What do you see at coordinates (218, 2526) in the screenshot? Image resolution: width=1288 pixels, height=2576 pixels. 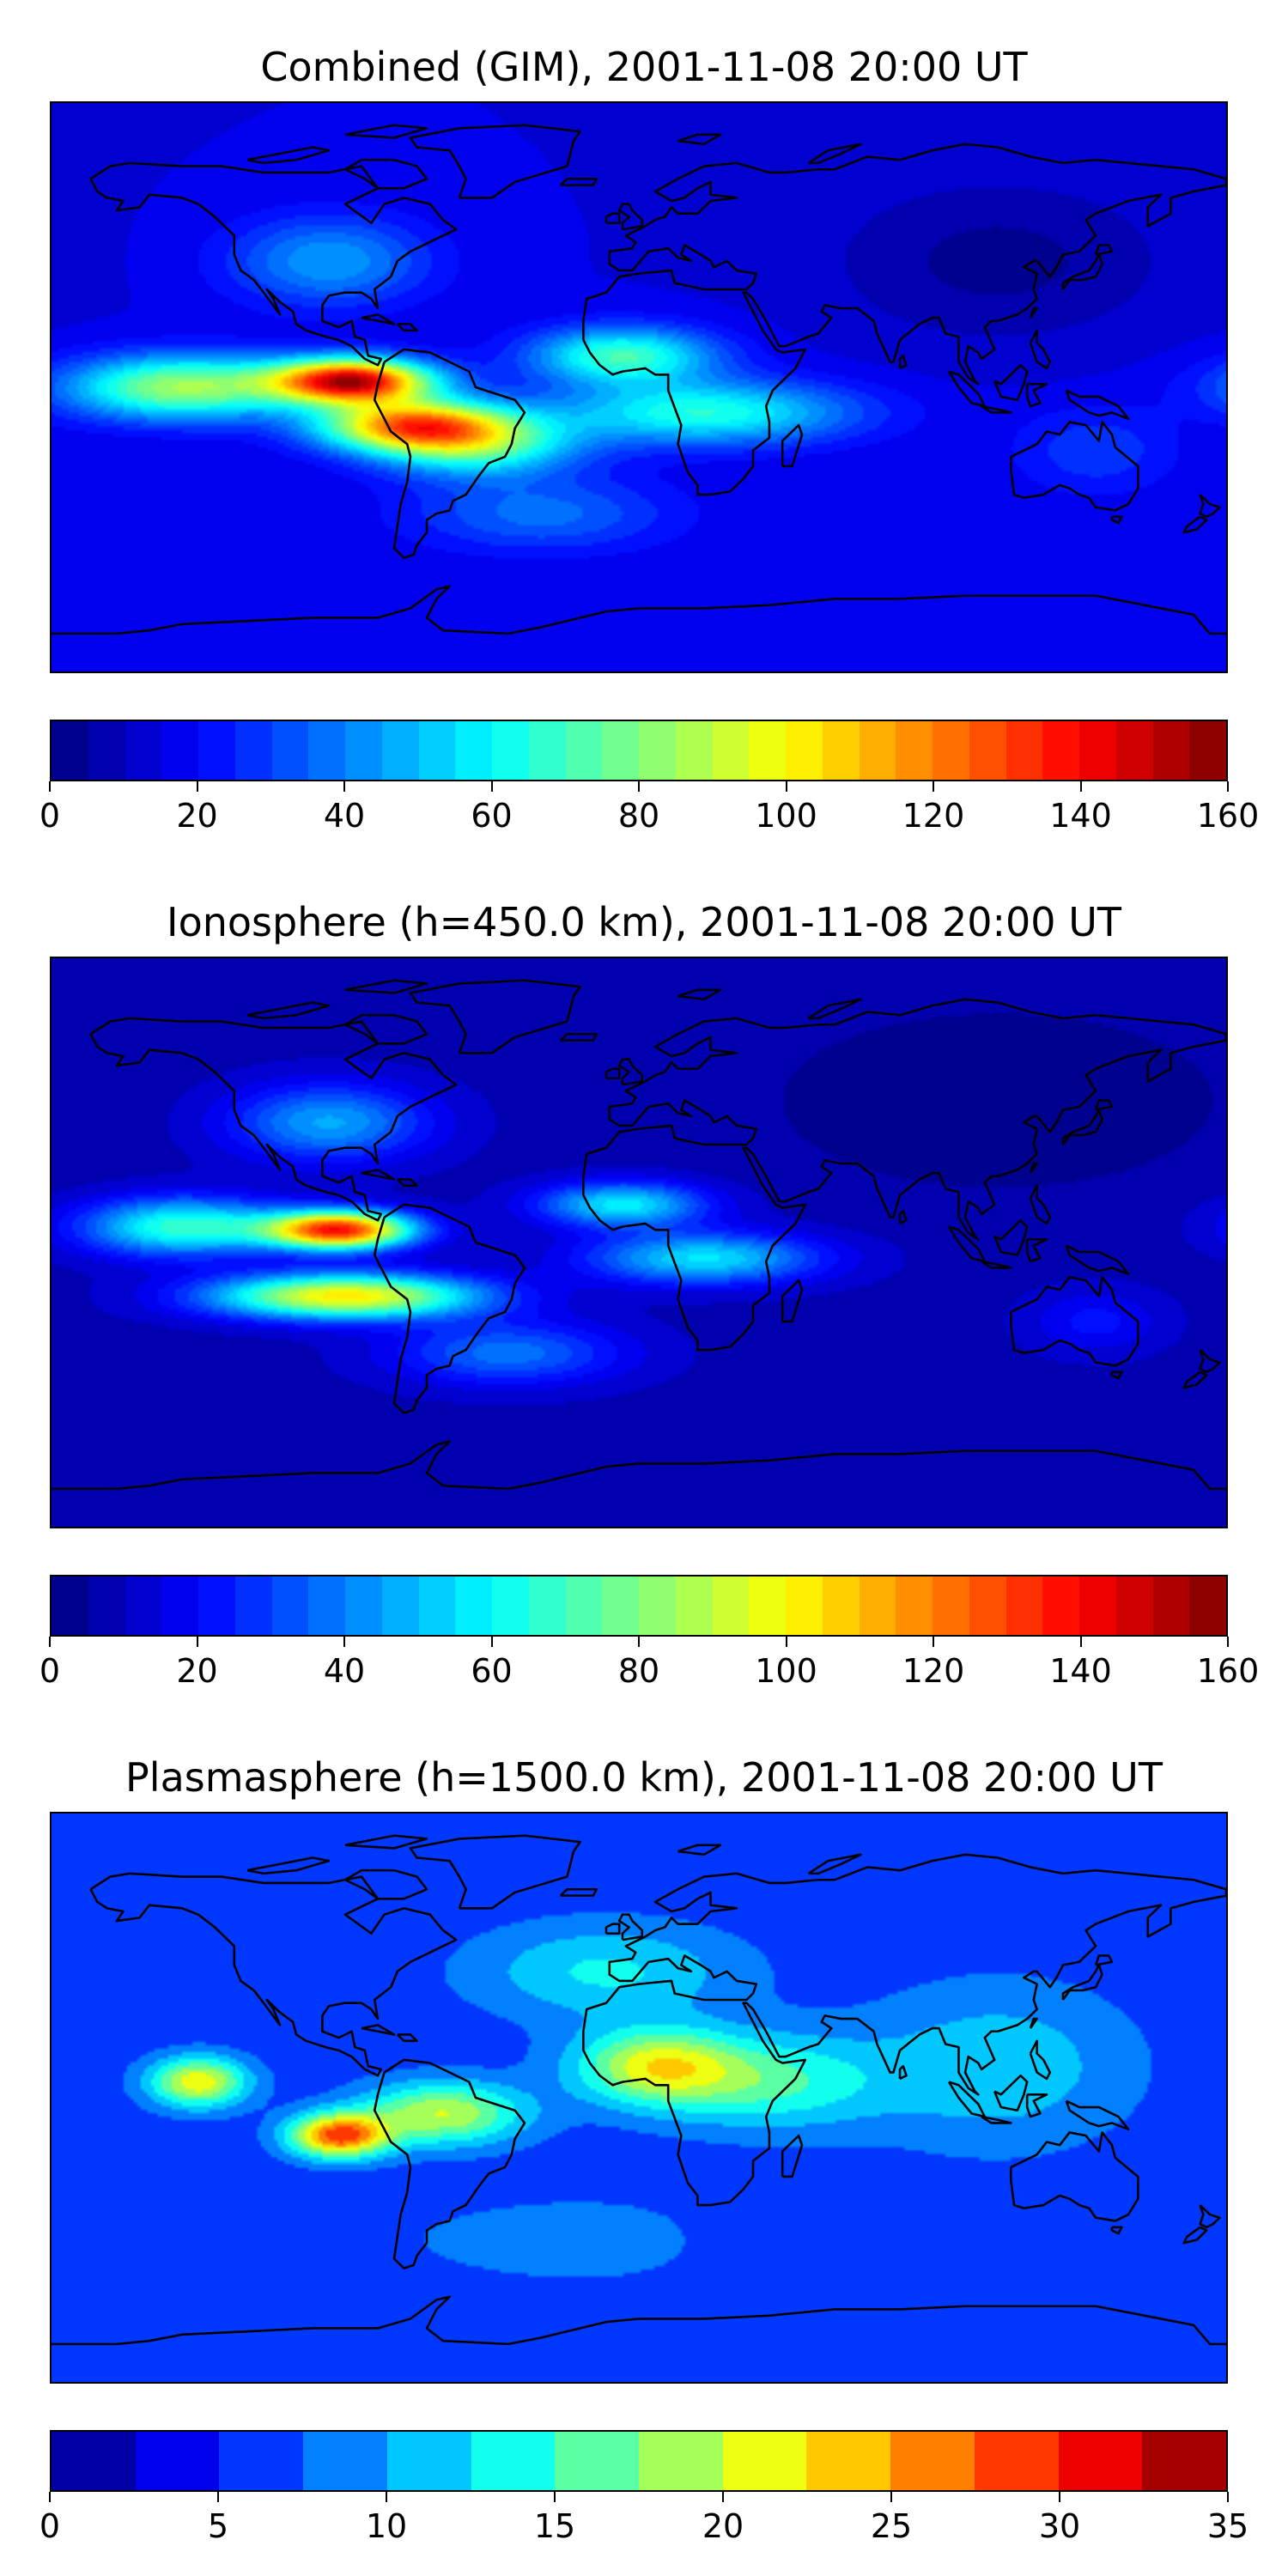 I see `colorbar-tick-label: 5` at bounding box center [218, 2526].